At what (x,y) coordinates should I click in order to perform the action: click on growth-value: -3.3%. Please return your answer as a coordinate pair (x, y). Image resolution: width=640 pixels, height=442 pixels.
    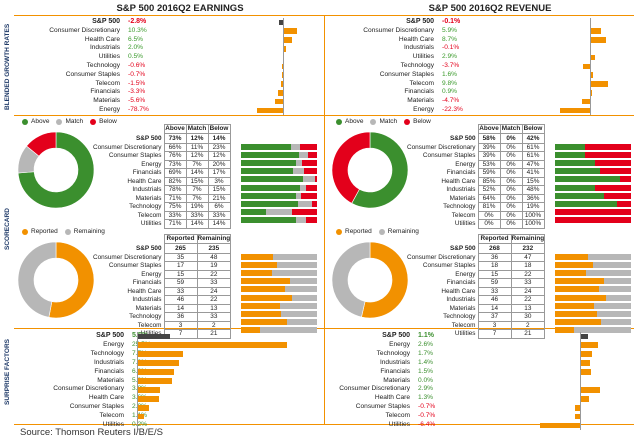
    Looking at the image, I should click on (137, 92).